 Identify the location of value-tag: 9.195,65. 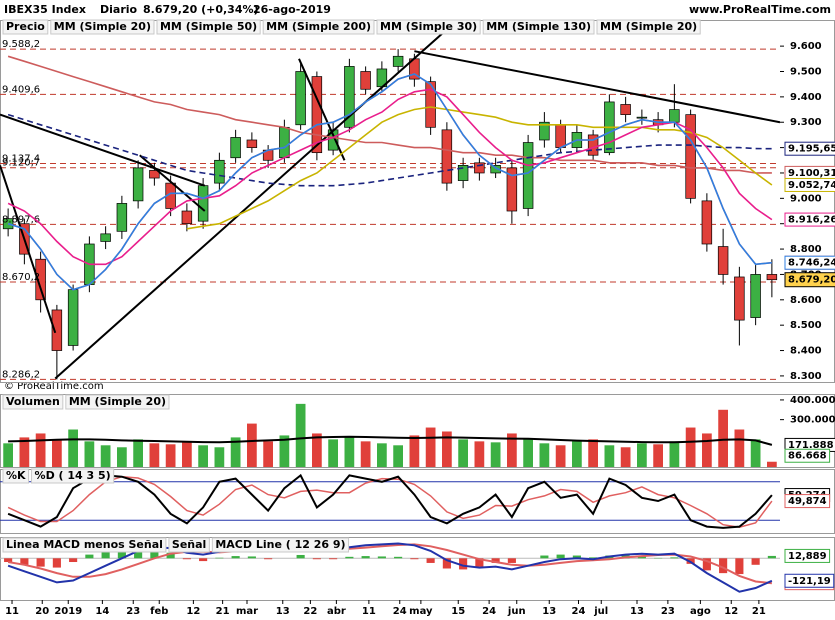
(811, 149).